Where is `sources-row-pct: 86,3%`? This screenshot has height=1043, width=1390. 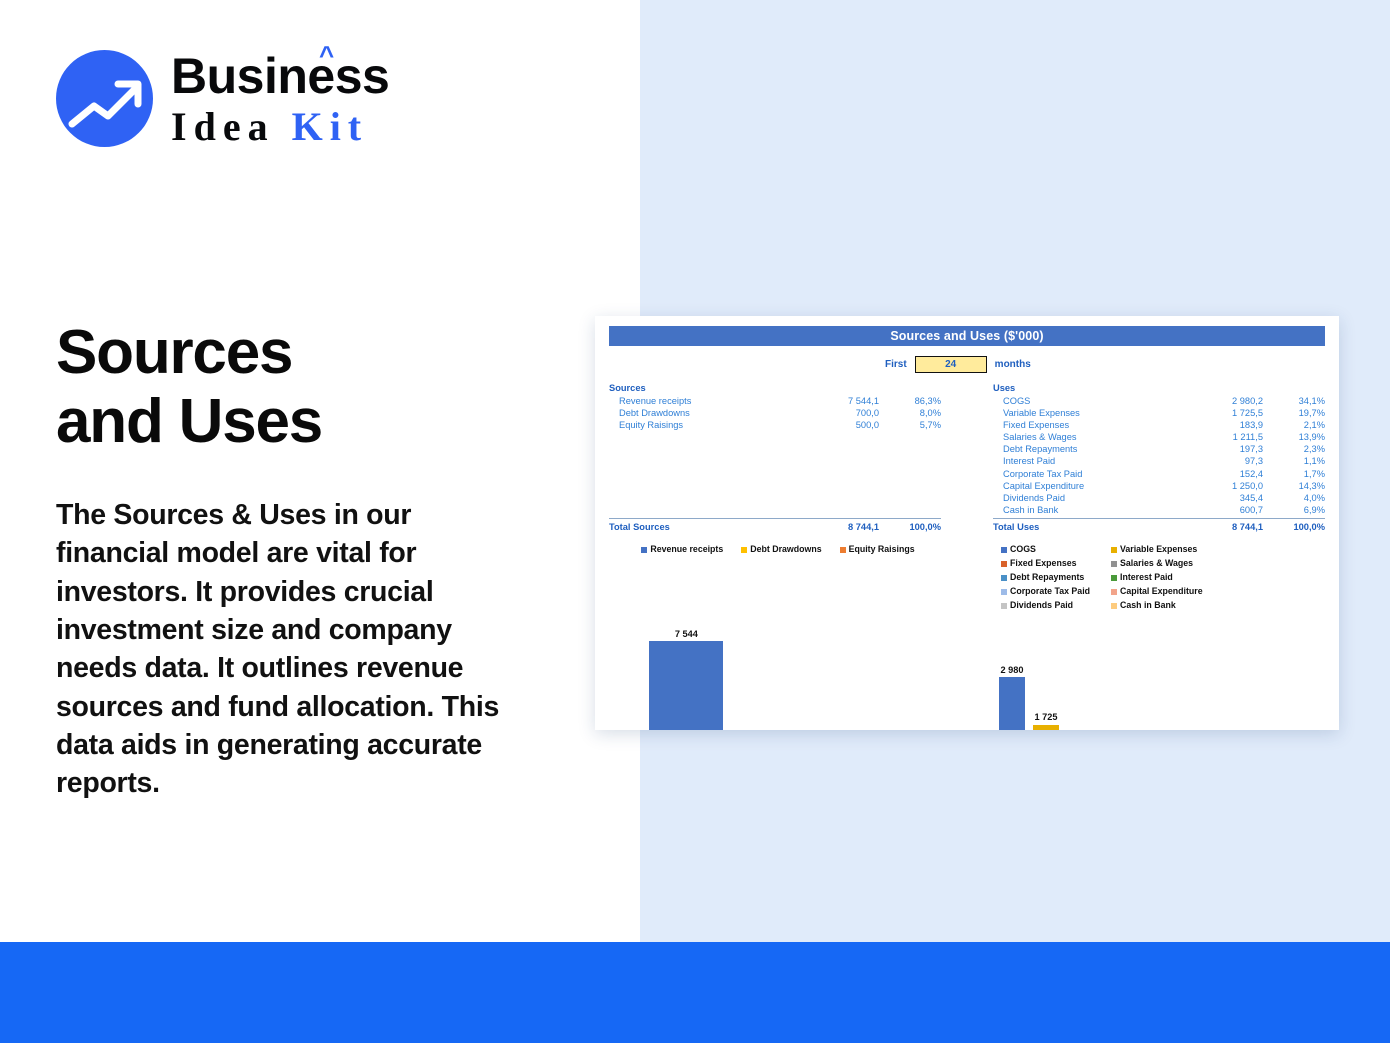 sources-row-pct: 86,3% is located at coordinates (927, 400).